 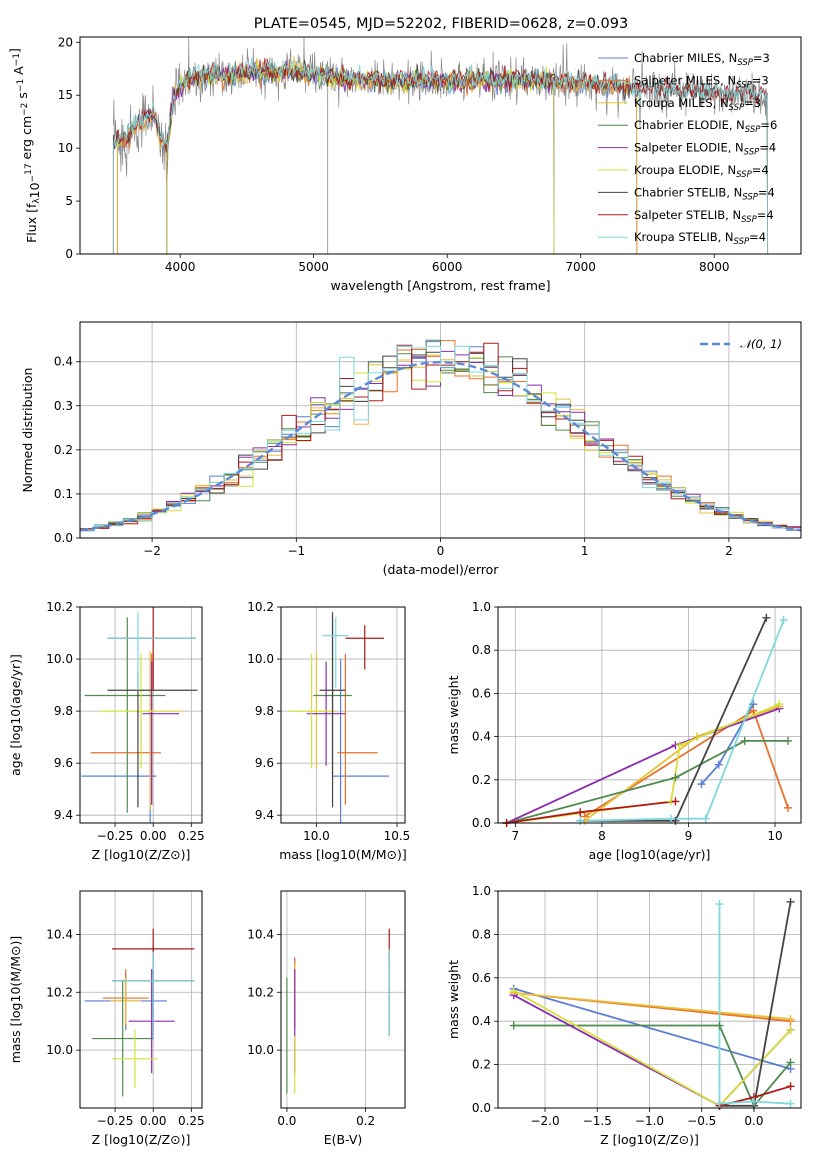 I want to click on x-tick-label: −1.5, so click(x=597, y=1121).